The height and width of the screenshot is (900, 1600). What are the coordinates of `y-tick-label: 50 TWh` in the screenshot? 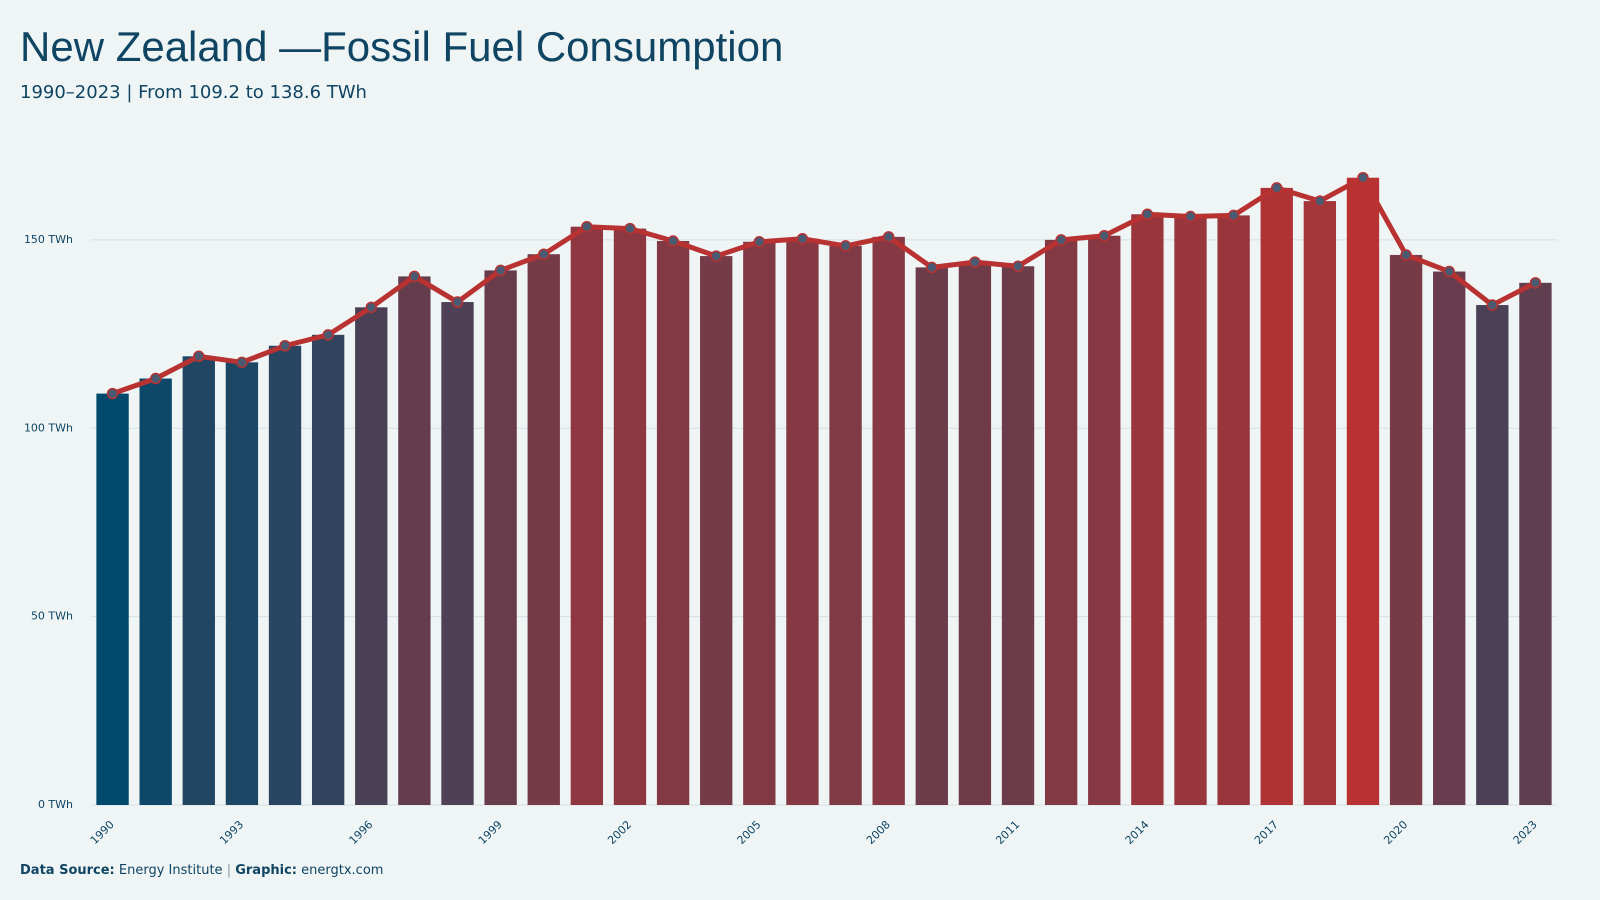 It's located at (52, 616).